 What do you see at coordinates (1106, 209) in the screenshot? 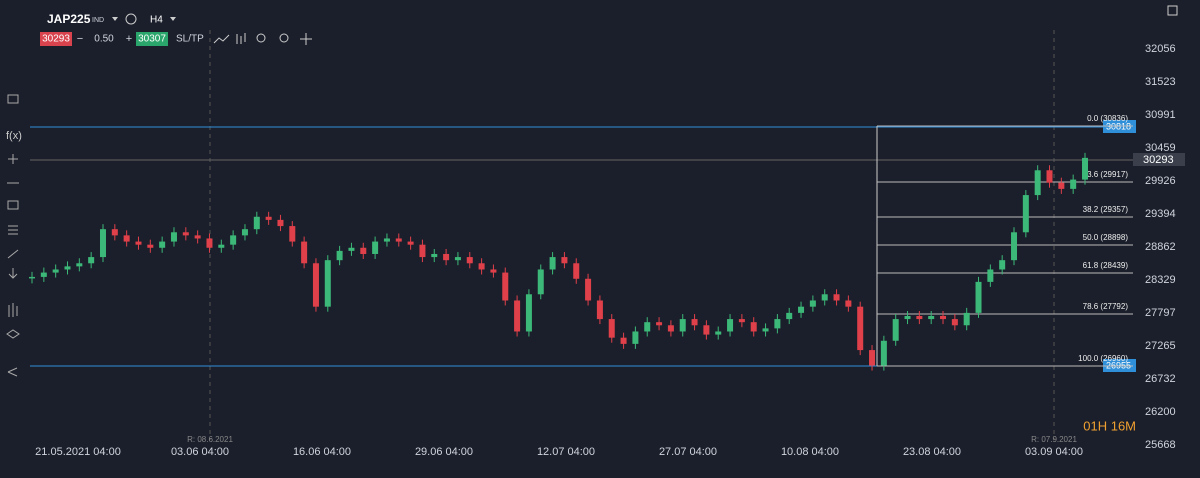
I see `fib-label: 38.2 (29357)` at bounding box center [1106, 209].